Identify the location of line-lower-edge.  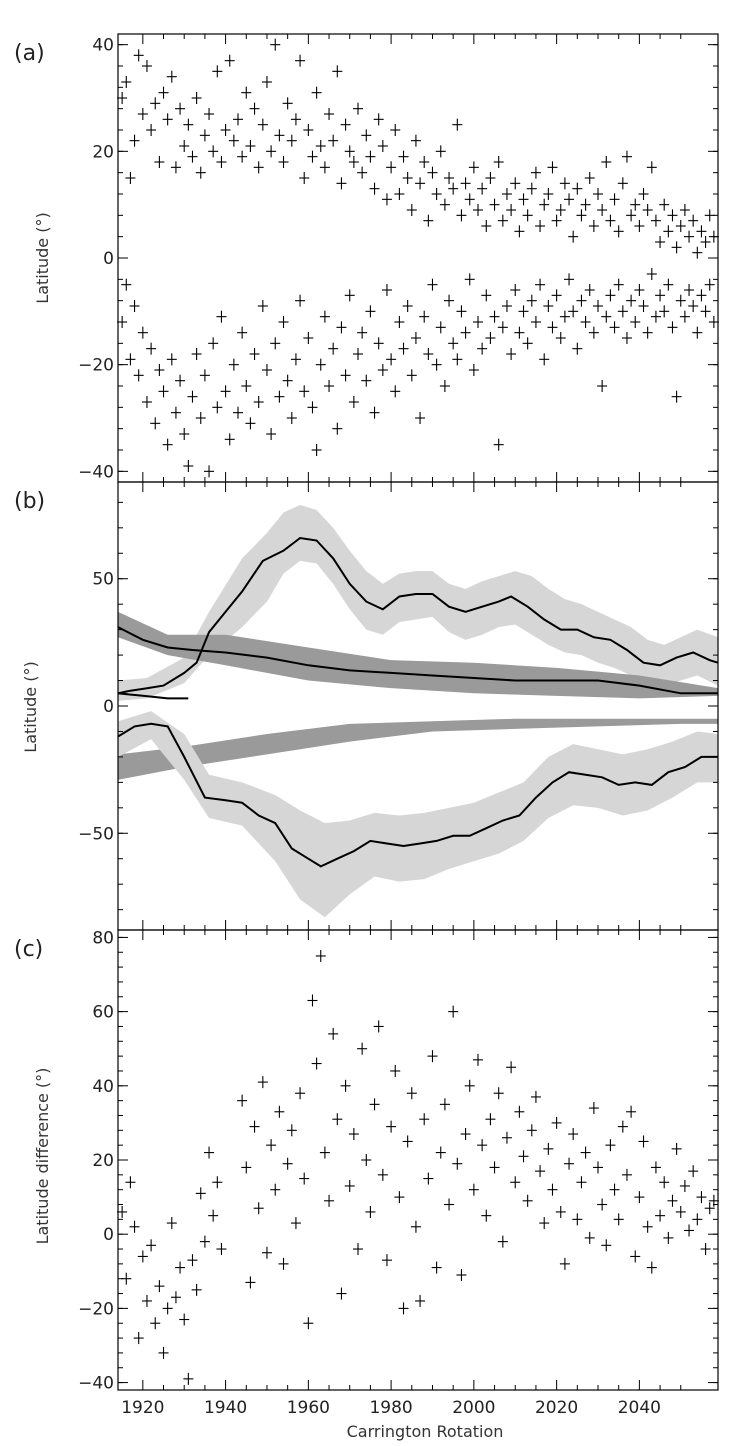
(417, 795).